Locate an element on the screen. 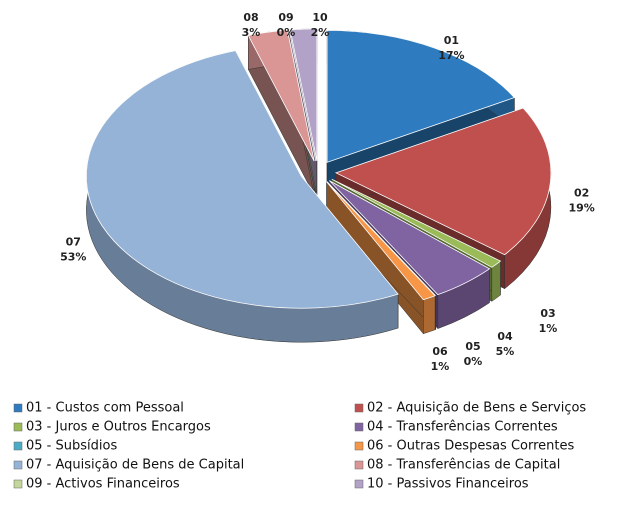  legend-label: 09 - Activos Financeiros is located at coordinates (103, 484).